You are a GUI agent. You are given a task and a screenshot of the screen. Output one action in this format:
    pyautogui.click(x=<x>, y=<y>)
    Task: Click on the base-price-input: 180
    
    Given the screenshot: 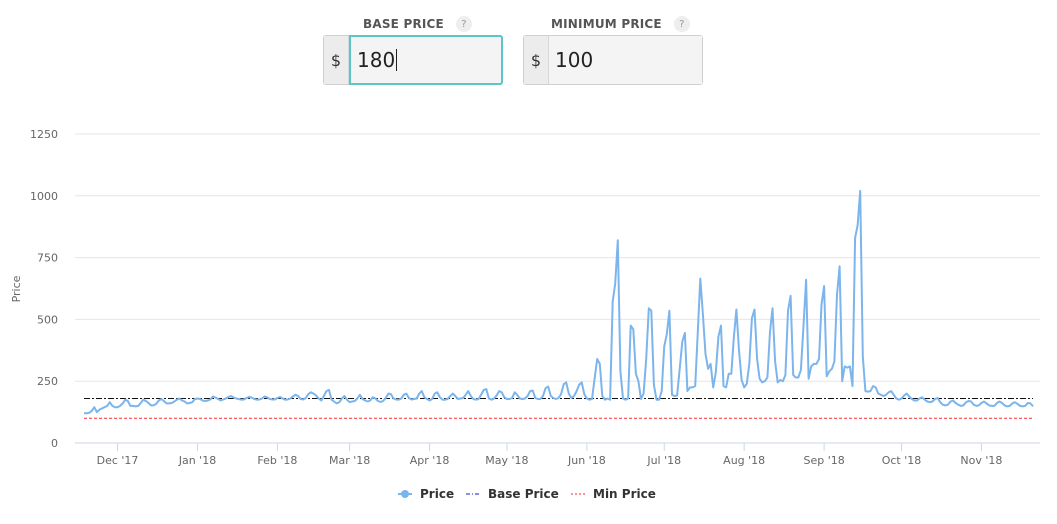 What is the action you would take?
    pyautogui.click(x=426, y=60)
    